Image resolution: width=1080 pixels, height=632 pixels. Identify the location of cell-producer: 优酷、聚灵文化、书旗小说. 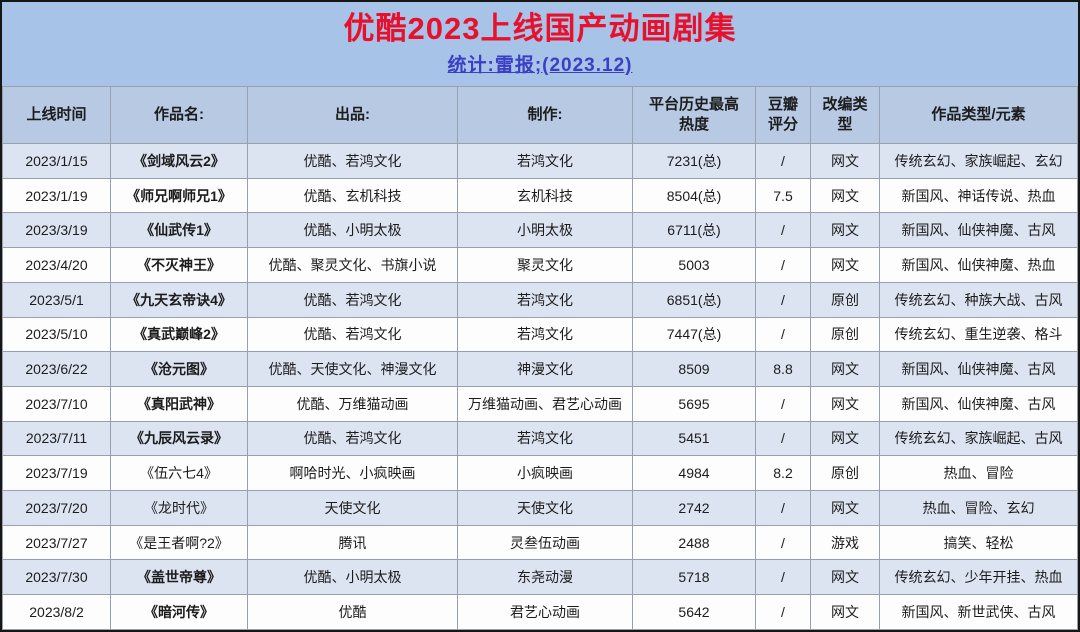
(352, 265).